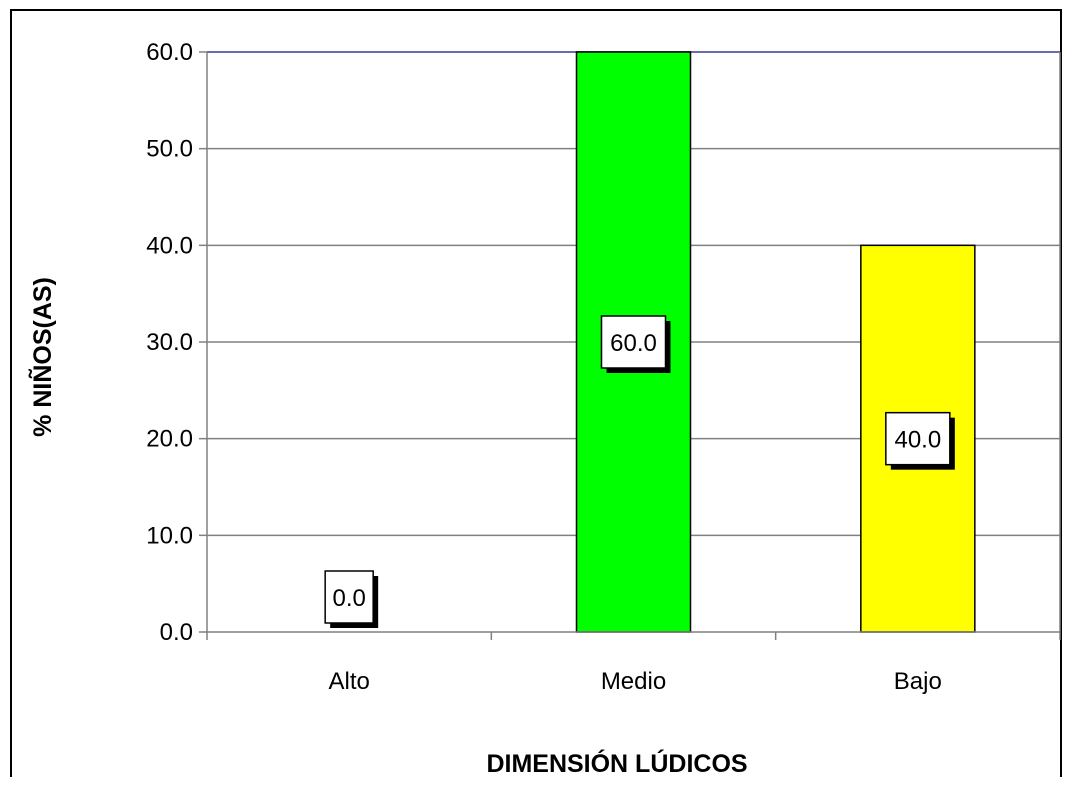 The image size is (1071, 786). I want to click on x-axis-title: DIMENSIÓN LÚDICOS, so click(616, 763).